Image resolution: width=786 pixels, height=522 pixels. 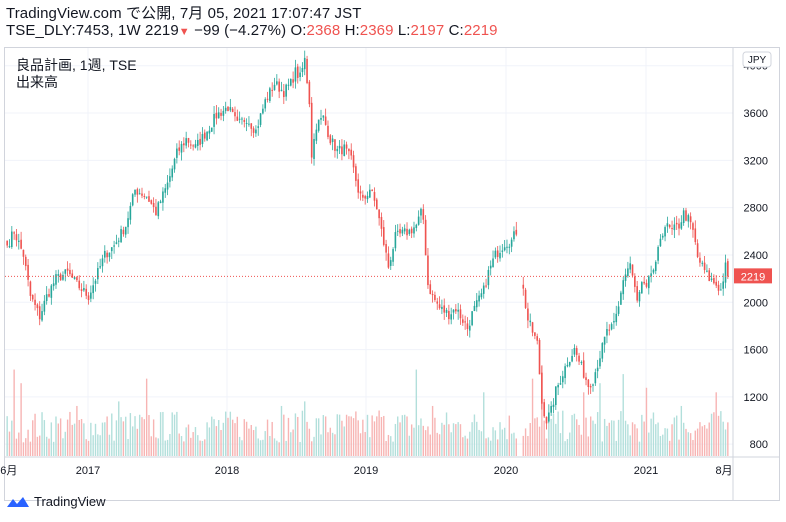 I want to click on price-tick-label: 1600, so click(x=756, y=351).